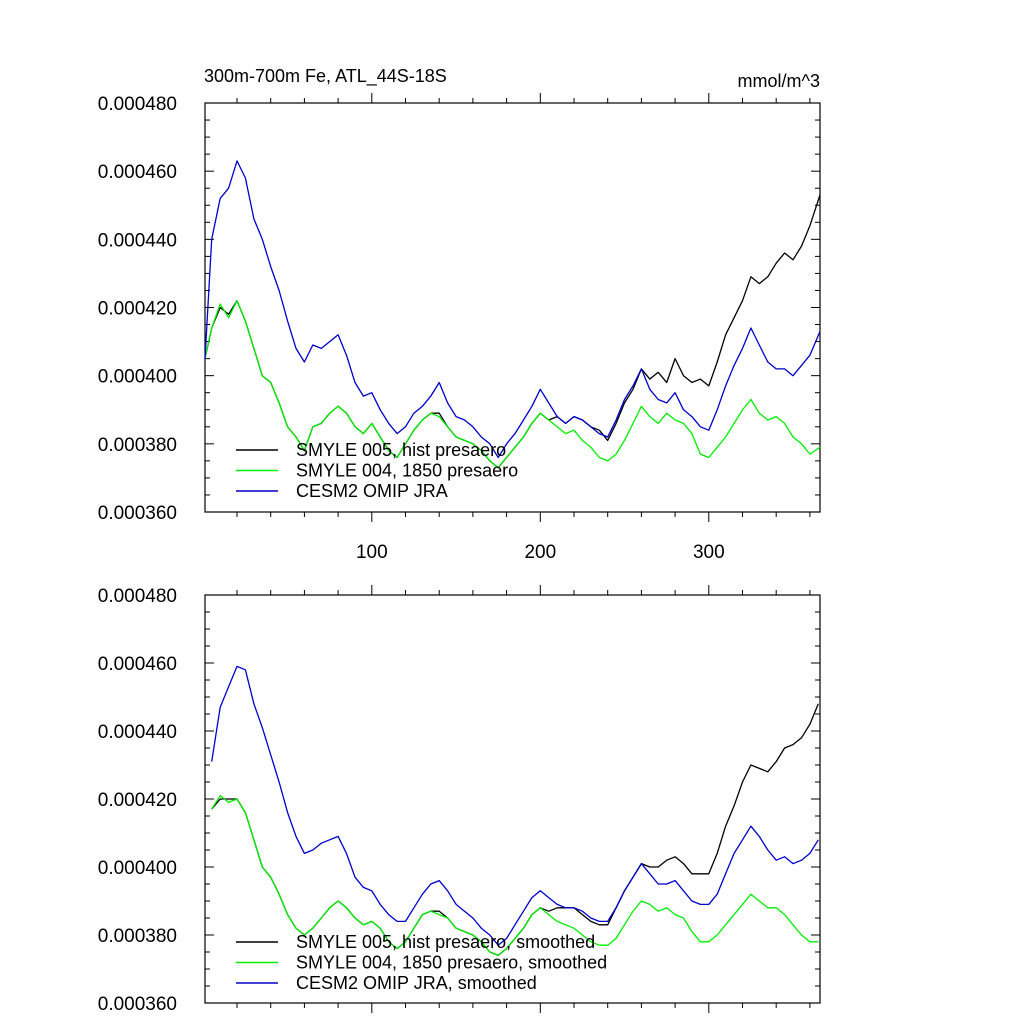  What do you see at coordinates (325, 76) in the screenshot?
I see `figure-title: 300m-700m Fe, ATL_44S-18S` at bounding box center [325, 76].